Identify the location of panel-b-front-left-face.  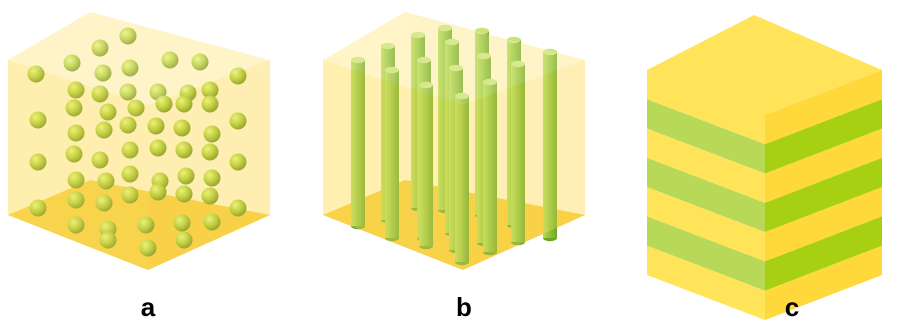
(393, 165).